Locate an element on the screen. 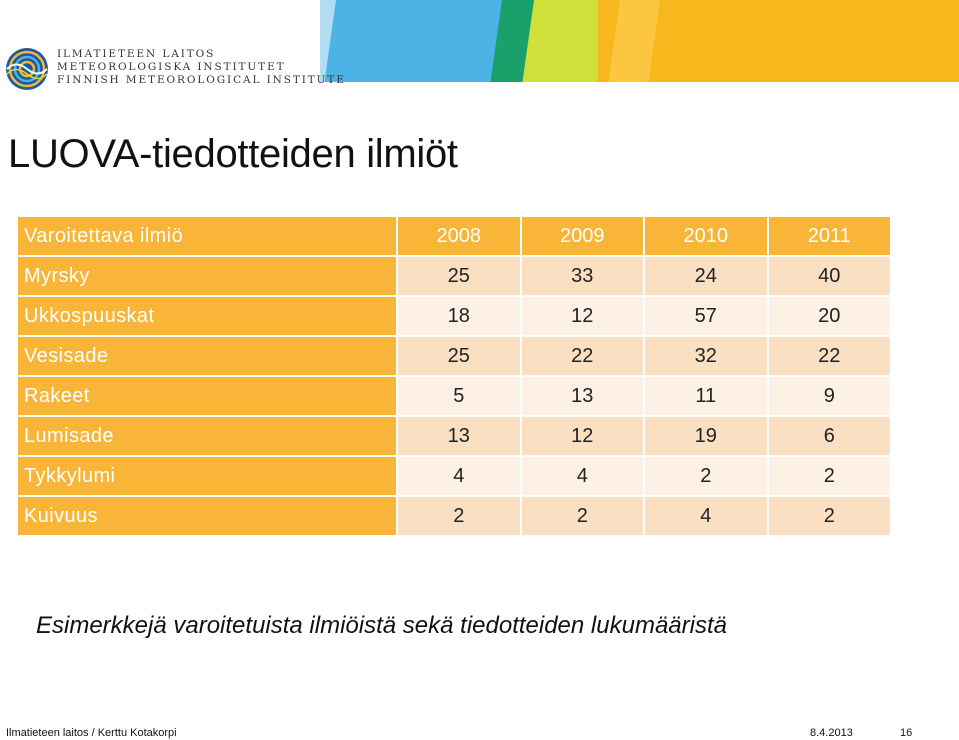 The height and width of the screenshot is (740, 959). table-row: Ukkospuuskat 18 12 57 20 is located at coordinates (454, 317).